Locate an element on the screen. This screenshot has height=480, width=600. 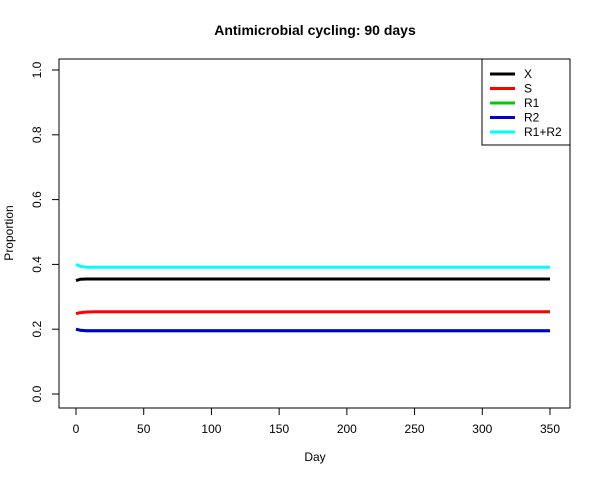
x-tick-label: 300 is located at coordinates (482, 429).